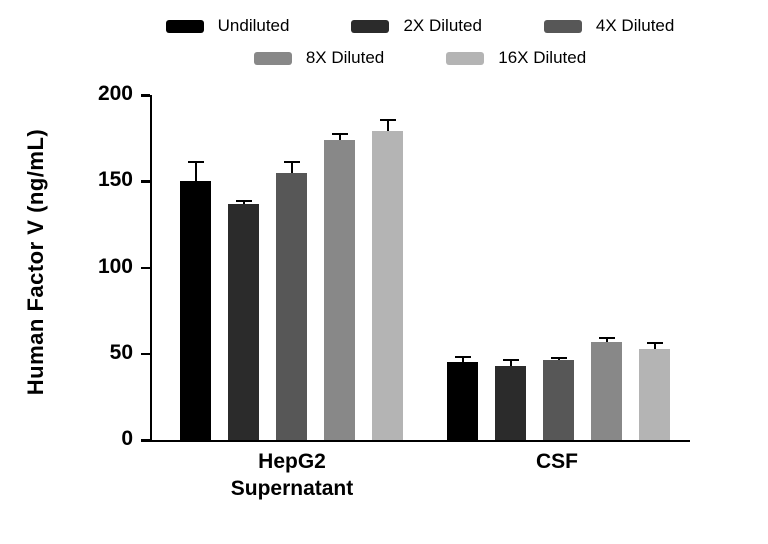 This screenshot has height=544, width=768. I want to click on legend-swatch-16x-diluted, so click(465, 58).